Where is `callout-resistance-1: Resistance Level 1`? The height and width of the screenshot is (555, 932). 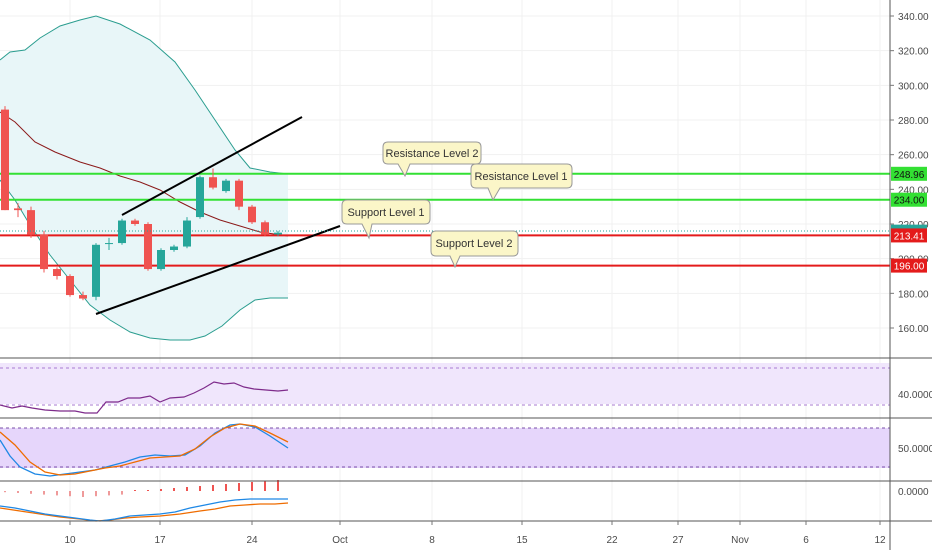 callout-resistance-1: Resistance Level 1 is located at coordinates (521, 182).